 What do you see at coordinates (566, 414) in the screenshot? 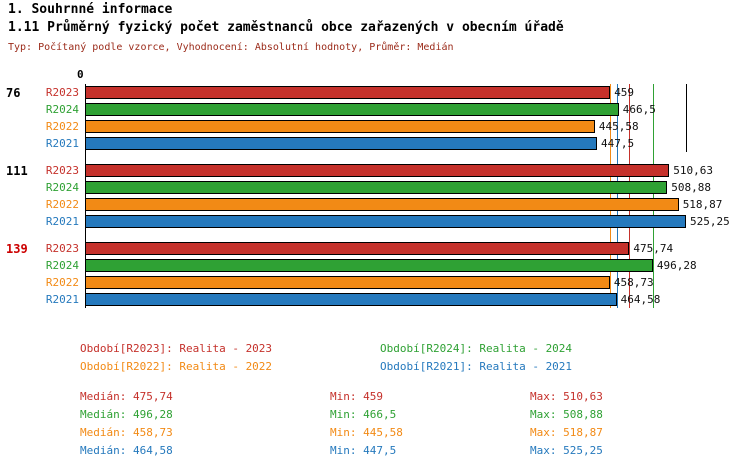
I see `stat-max: Max: 508,88` at bounding box center [566, 414].